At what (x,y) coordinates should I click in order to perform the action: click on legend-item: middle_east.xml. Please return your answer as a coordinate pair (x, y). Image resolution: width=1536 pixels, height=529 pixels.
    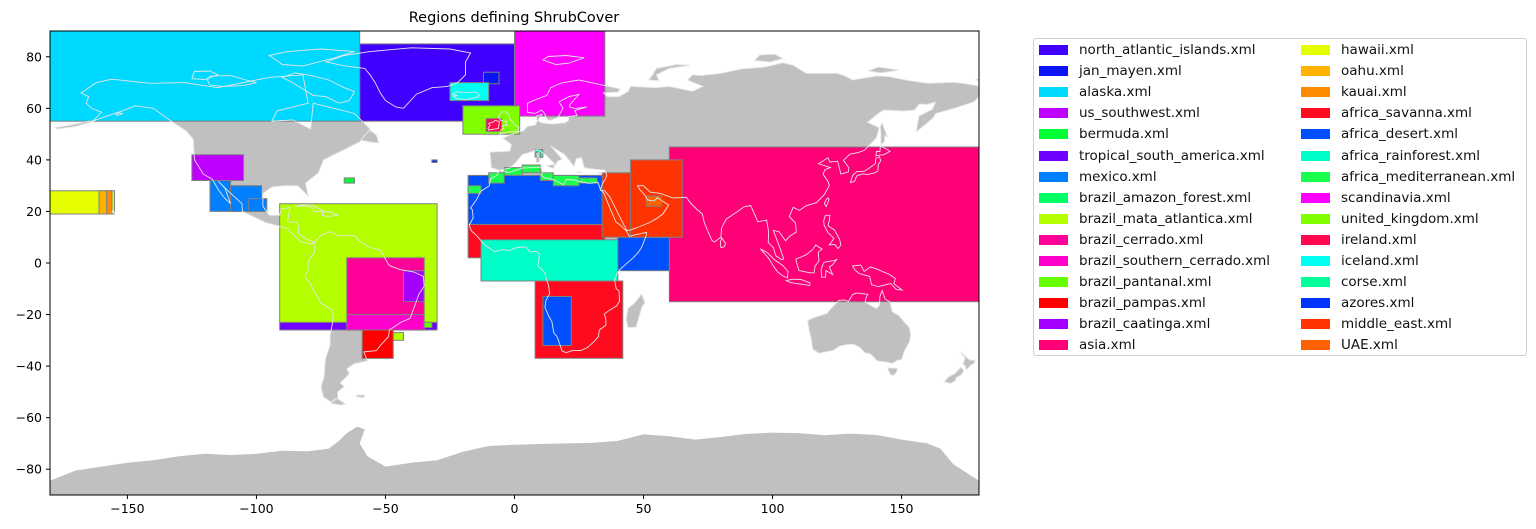
    Looking at the image, I should click on (1376, 324).